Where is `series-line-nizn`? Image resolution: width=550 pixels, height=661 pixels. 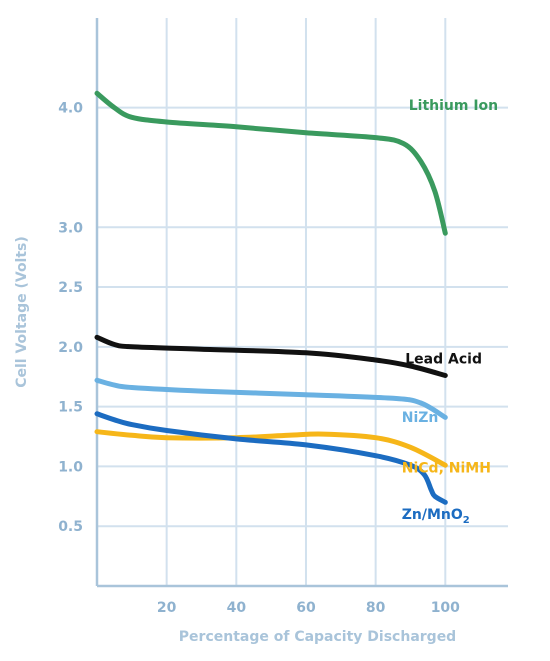 series-line-nizn is located at coordinates (271, 398).